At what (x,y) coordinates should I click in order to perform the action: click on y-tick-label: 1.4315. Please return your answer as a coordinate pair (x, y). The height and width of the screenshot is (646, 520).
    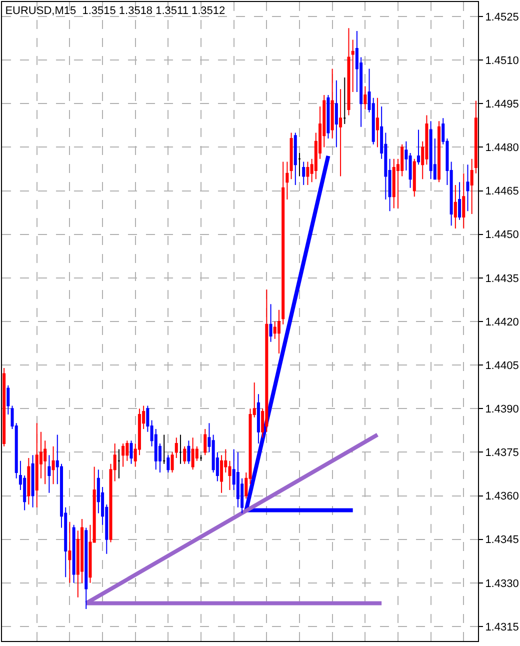
    Looking at the image, I should click on (502, 627).